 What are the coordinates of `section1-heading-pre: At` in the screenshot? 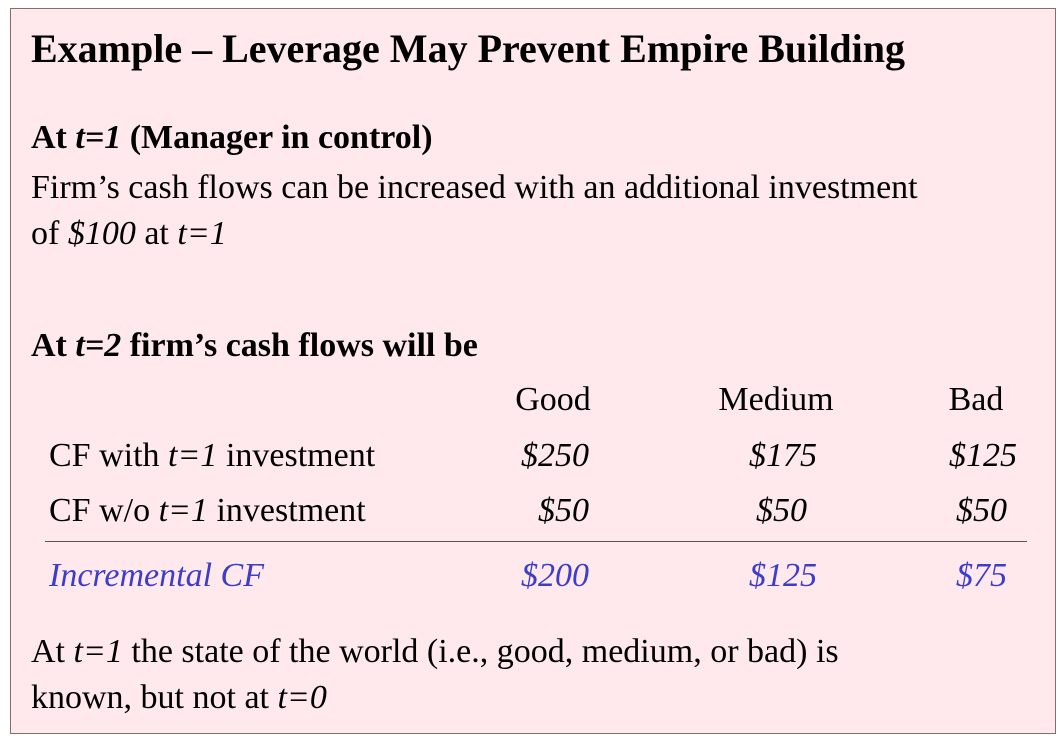 It's located at (53, 137).